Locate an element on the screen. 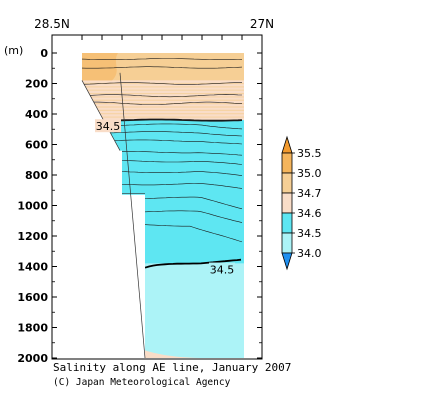  contour-labels: 34.5 34.5 is located at coordinates (165, 198).